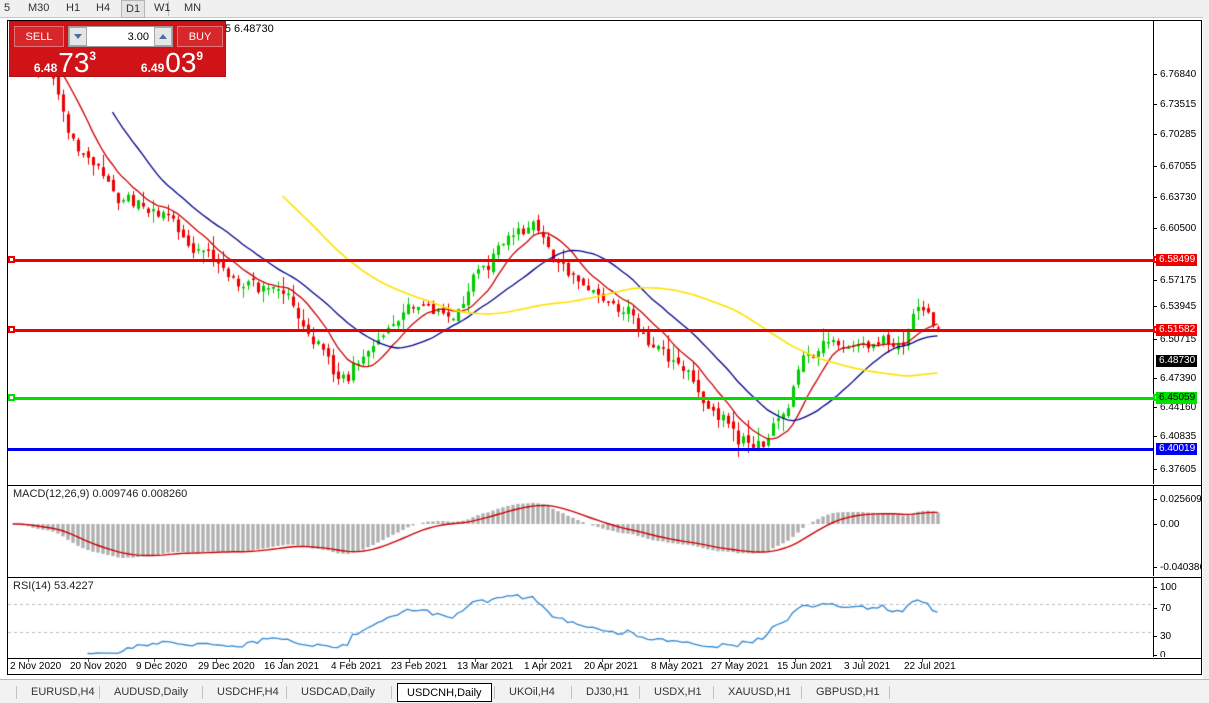 The image size is (1209, 703). I want to click on price-level-line-6.40019, so click(580, 449).